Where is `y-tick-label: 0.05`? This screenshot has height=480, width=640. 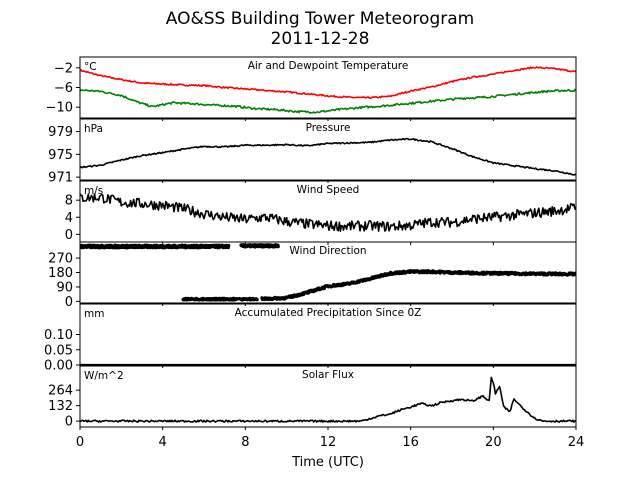
y-tick-label: 0.05 is located at coordinates (58, 350).